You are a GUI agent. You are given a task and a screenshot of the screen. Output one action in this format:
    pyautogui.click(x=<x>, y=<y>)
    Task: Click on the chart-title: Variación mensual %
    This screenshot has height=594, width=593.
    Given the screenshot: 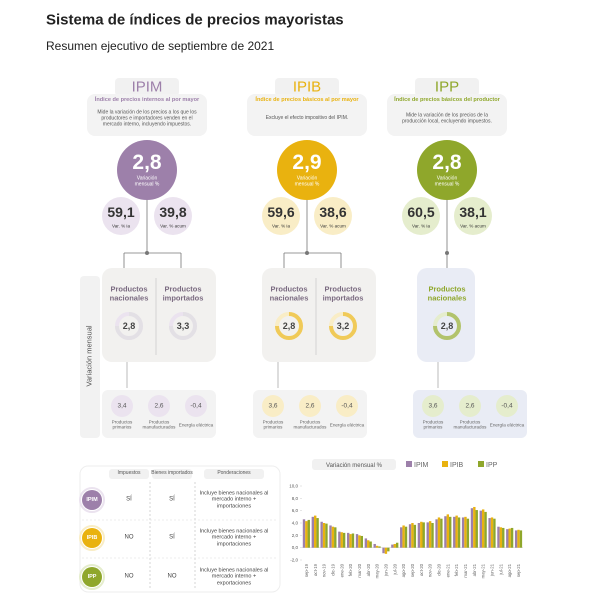 What is the action you would take?
    pyautogui.click(x=354, y=466)
    